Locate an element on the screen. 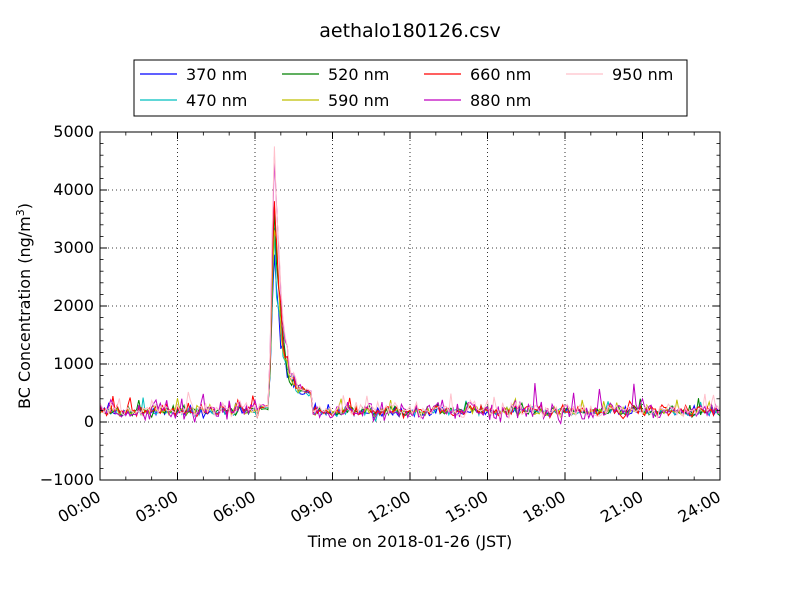  y-tick-label: −1000 is located at coordinates (67, 479).